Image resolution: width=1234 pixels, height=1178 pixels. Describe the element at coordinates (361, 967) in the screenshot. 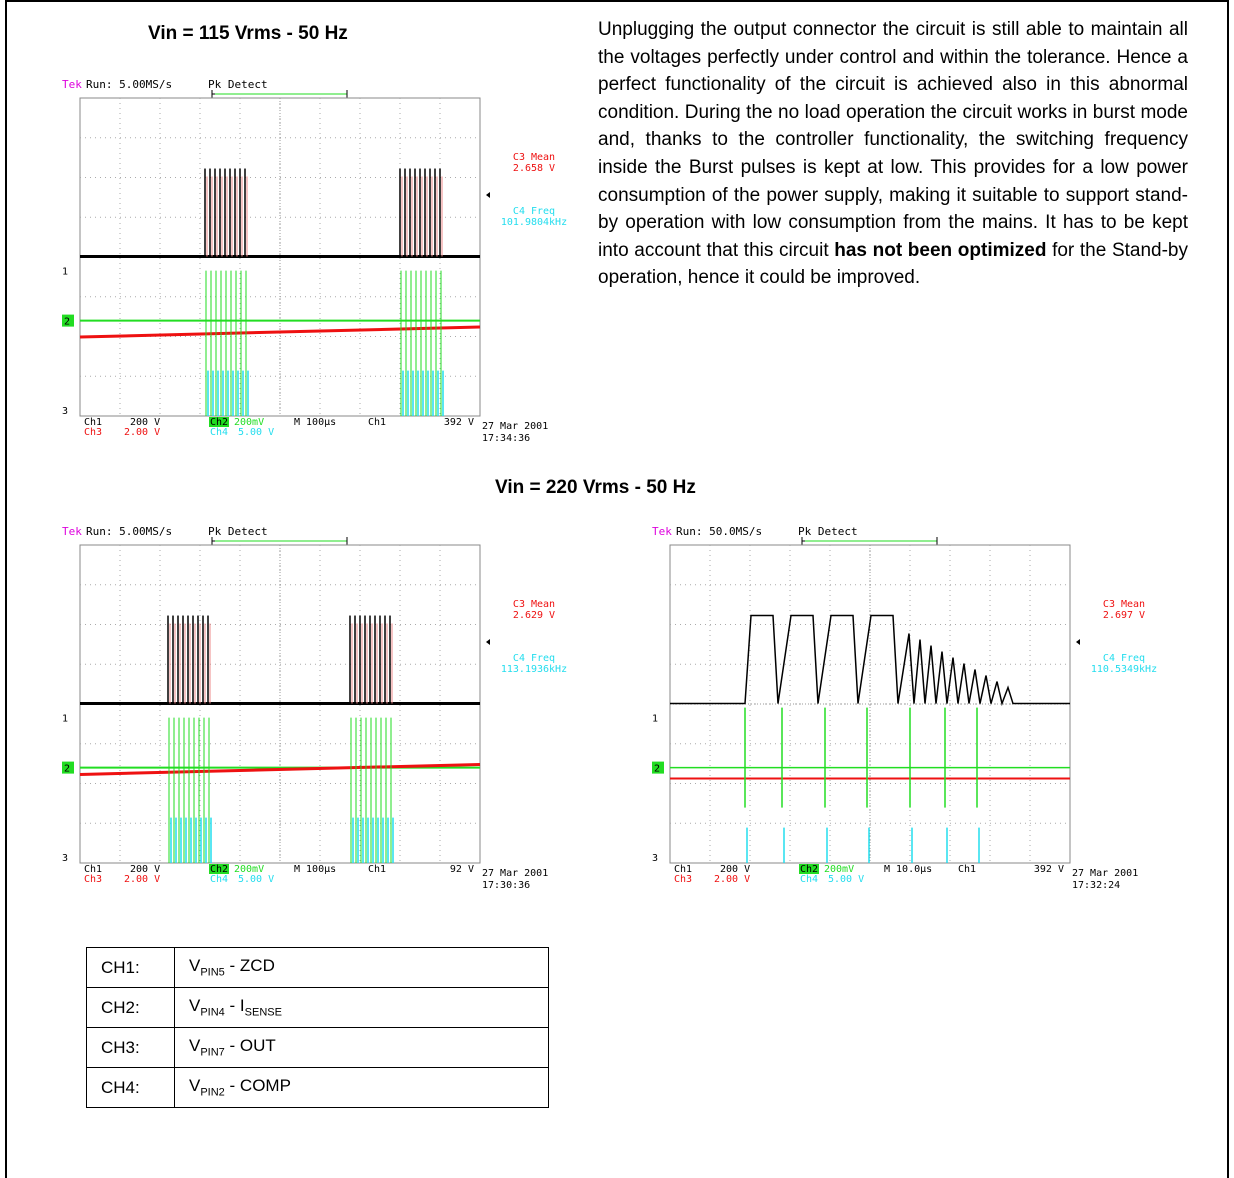

I see `legend-signal: VPIN5 - ZCD` at that location.